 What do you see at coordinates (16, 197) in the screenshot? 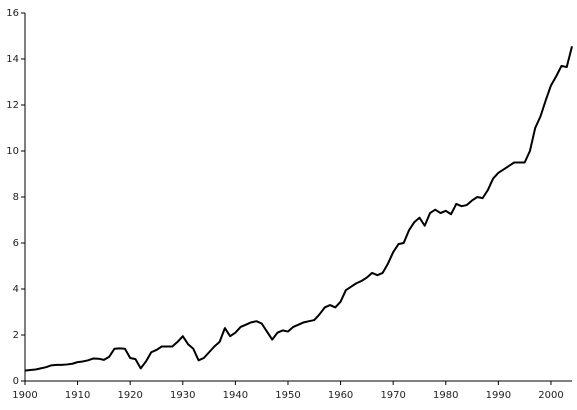
I see `y-tick-label: 8` at bounding box center [16, 197].